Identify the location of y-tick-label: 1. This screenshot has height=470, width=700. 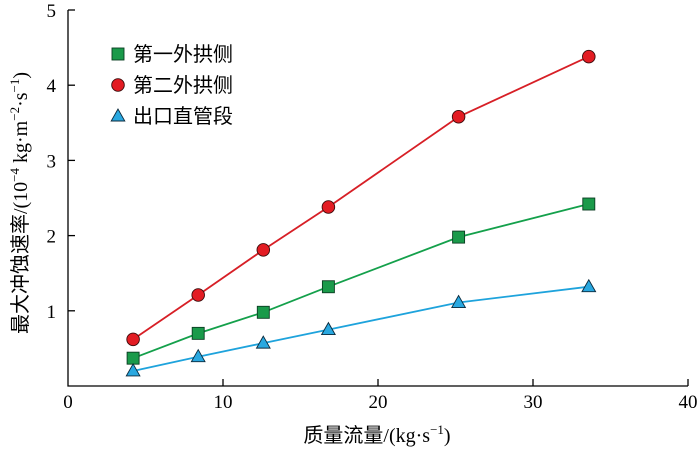
(52, 312).